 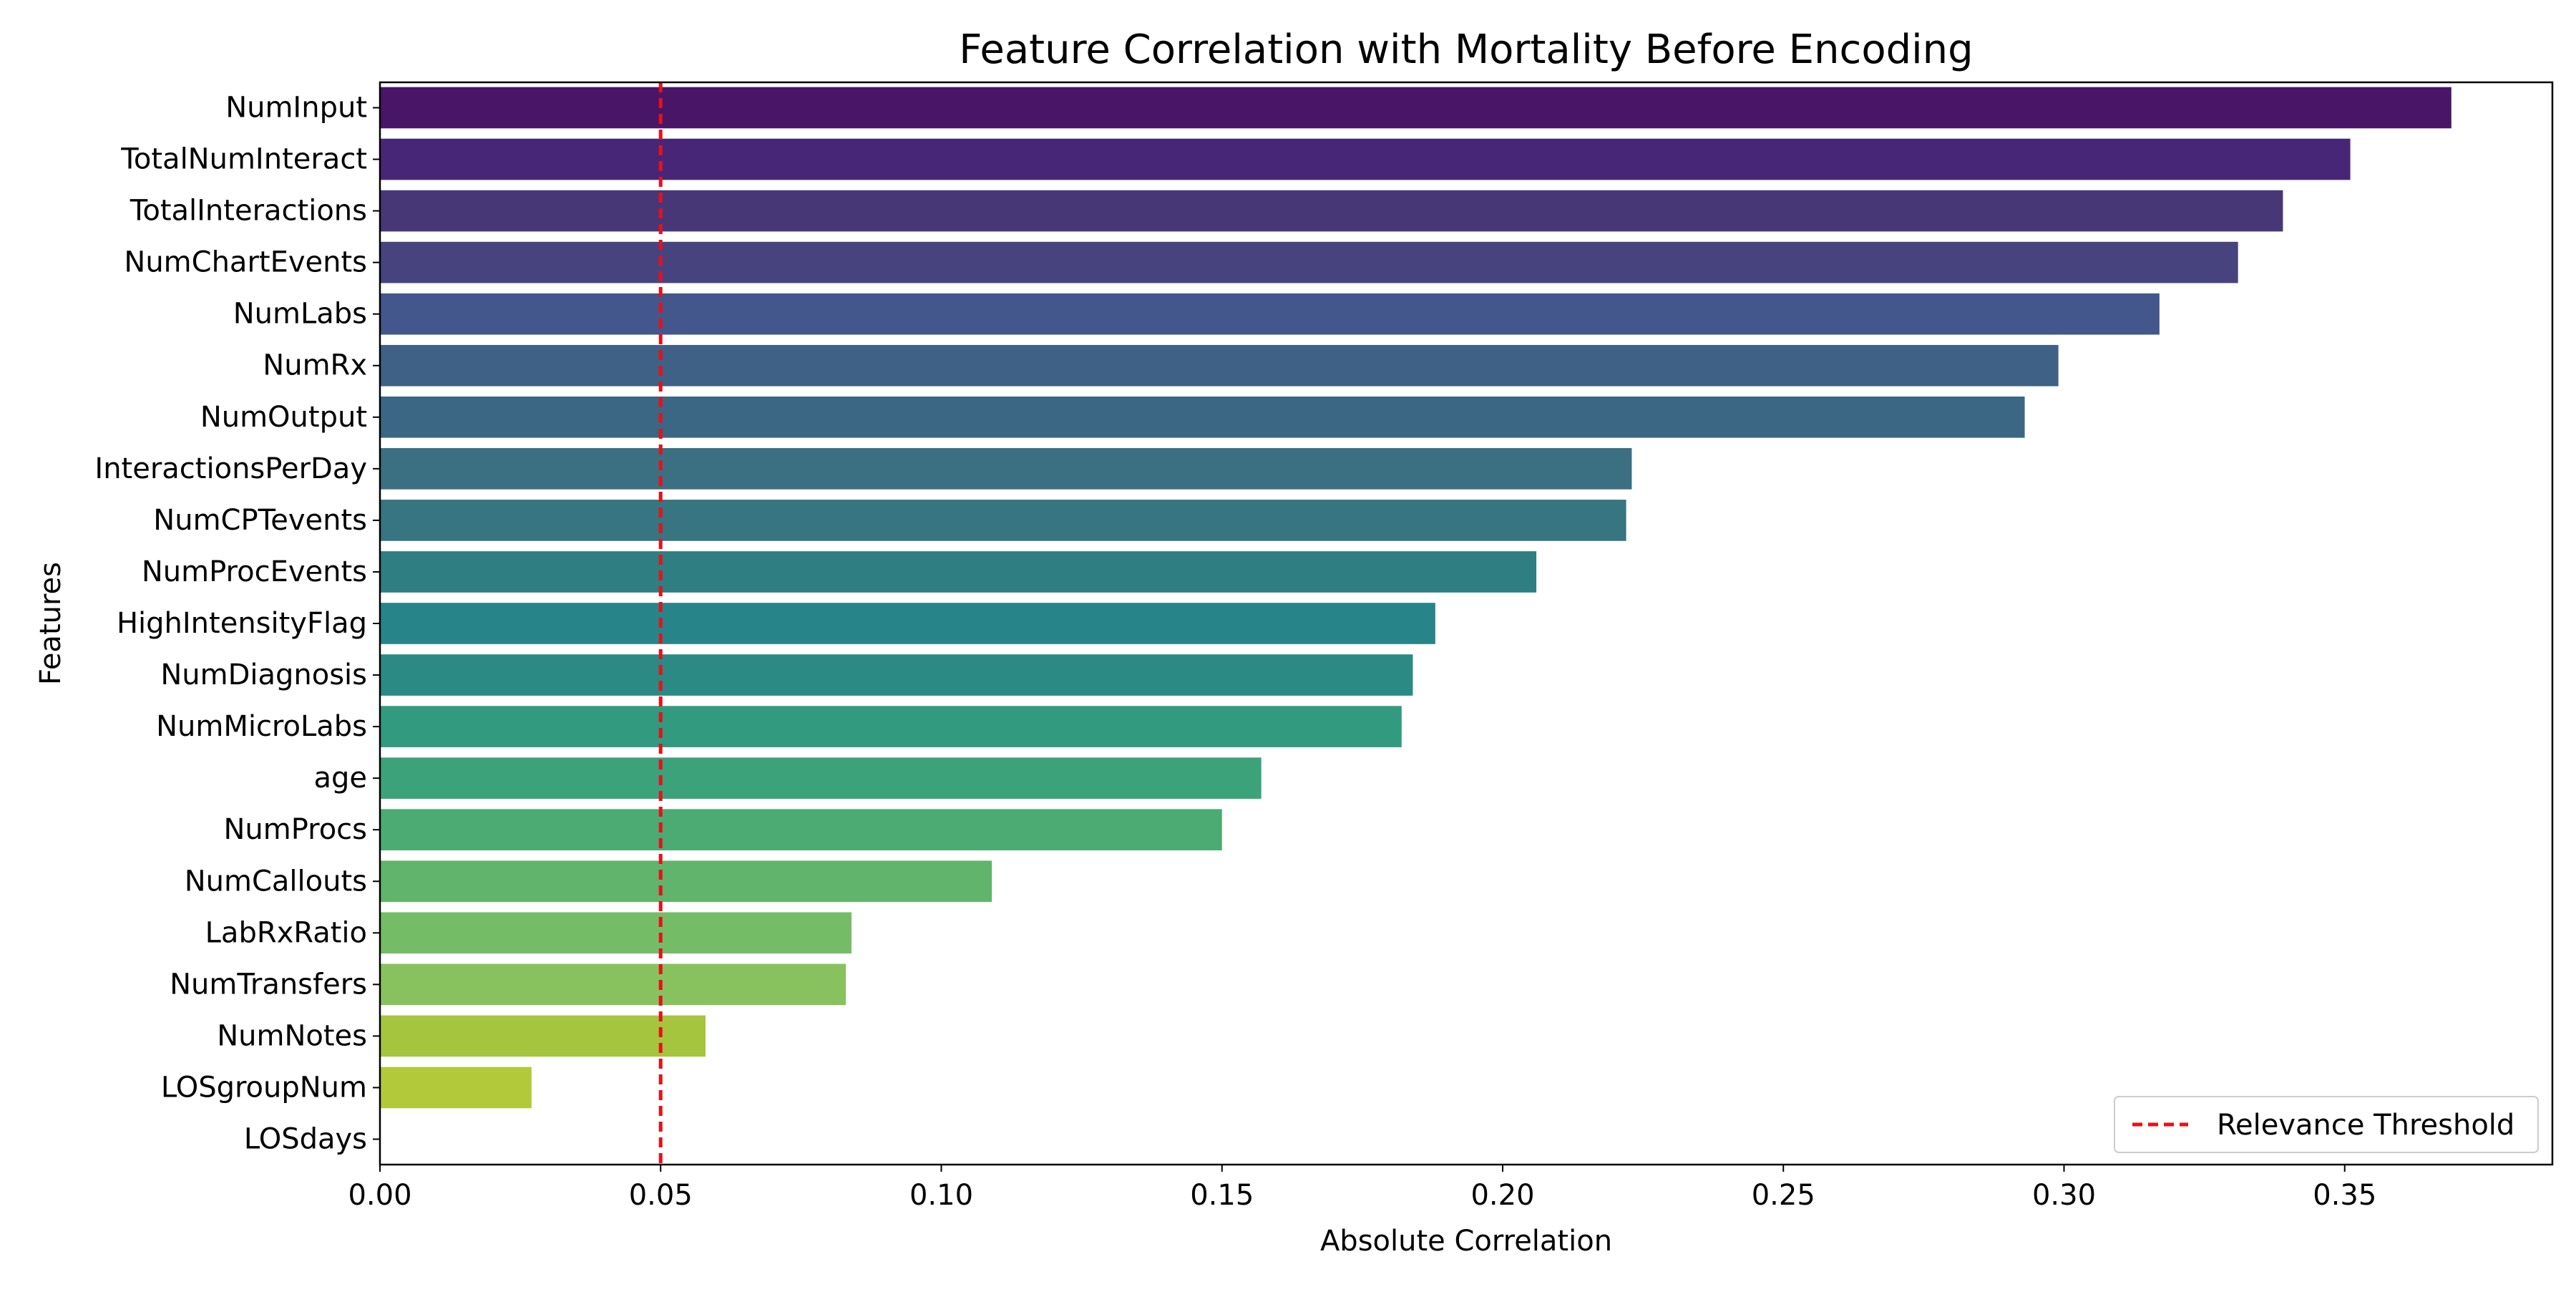 What do you see at coordinates (300, 314) in the screenshot?
I see `y-tick-label: NumLabs` at bounding box center [300, 314].